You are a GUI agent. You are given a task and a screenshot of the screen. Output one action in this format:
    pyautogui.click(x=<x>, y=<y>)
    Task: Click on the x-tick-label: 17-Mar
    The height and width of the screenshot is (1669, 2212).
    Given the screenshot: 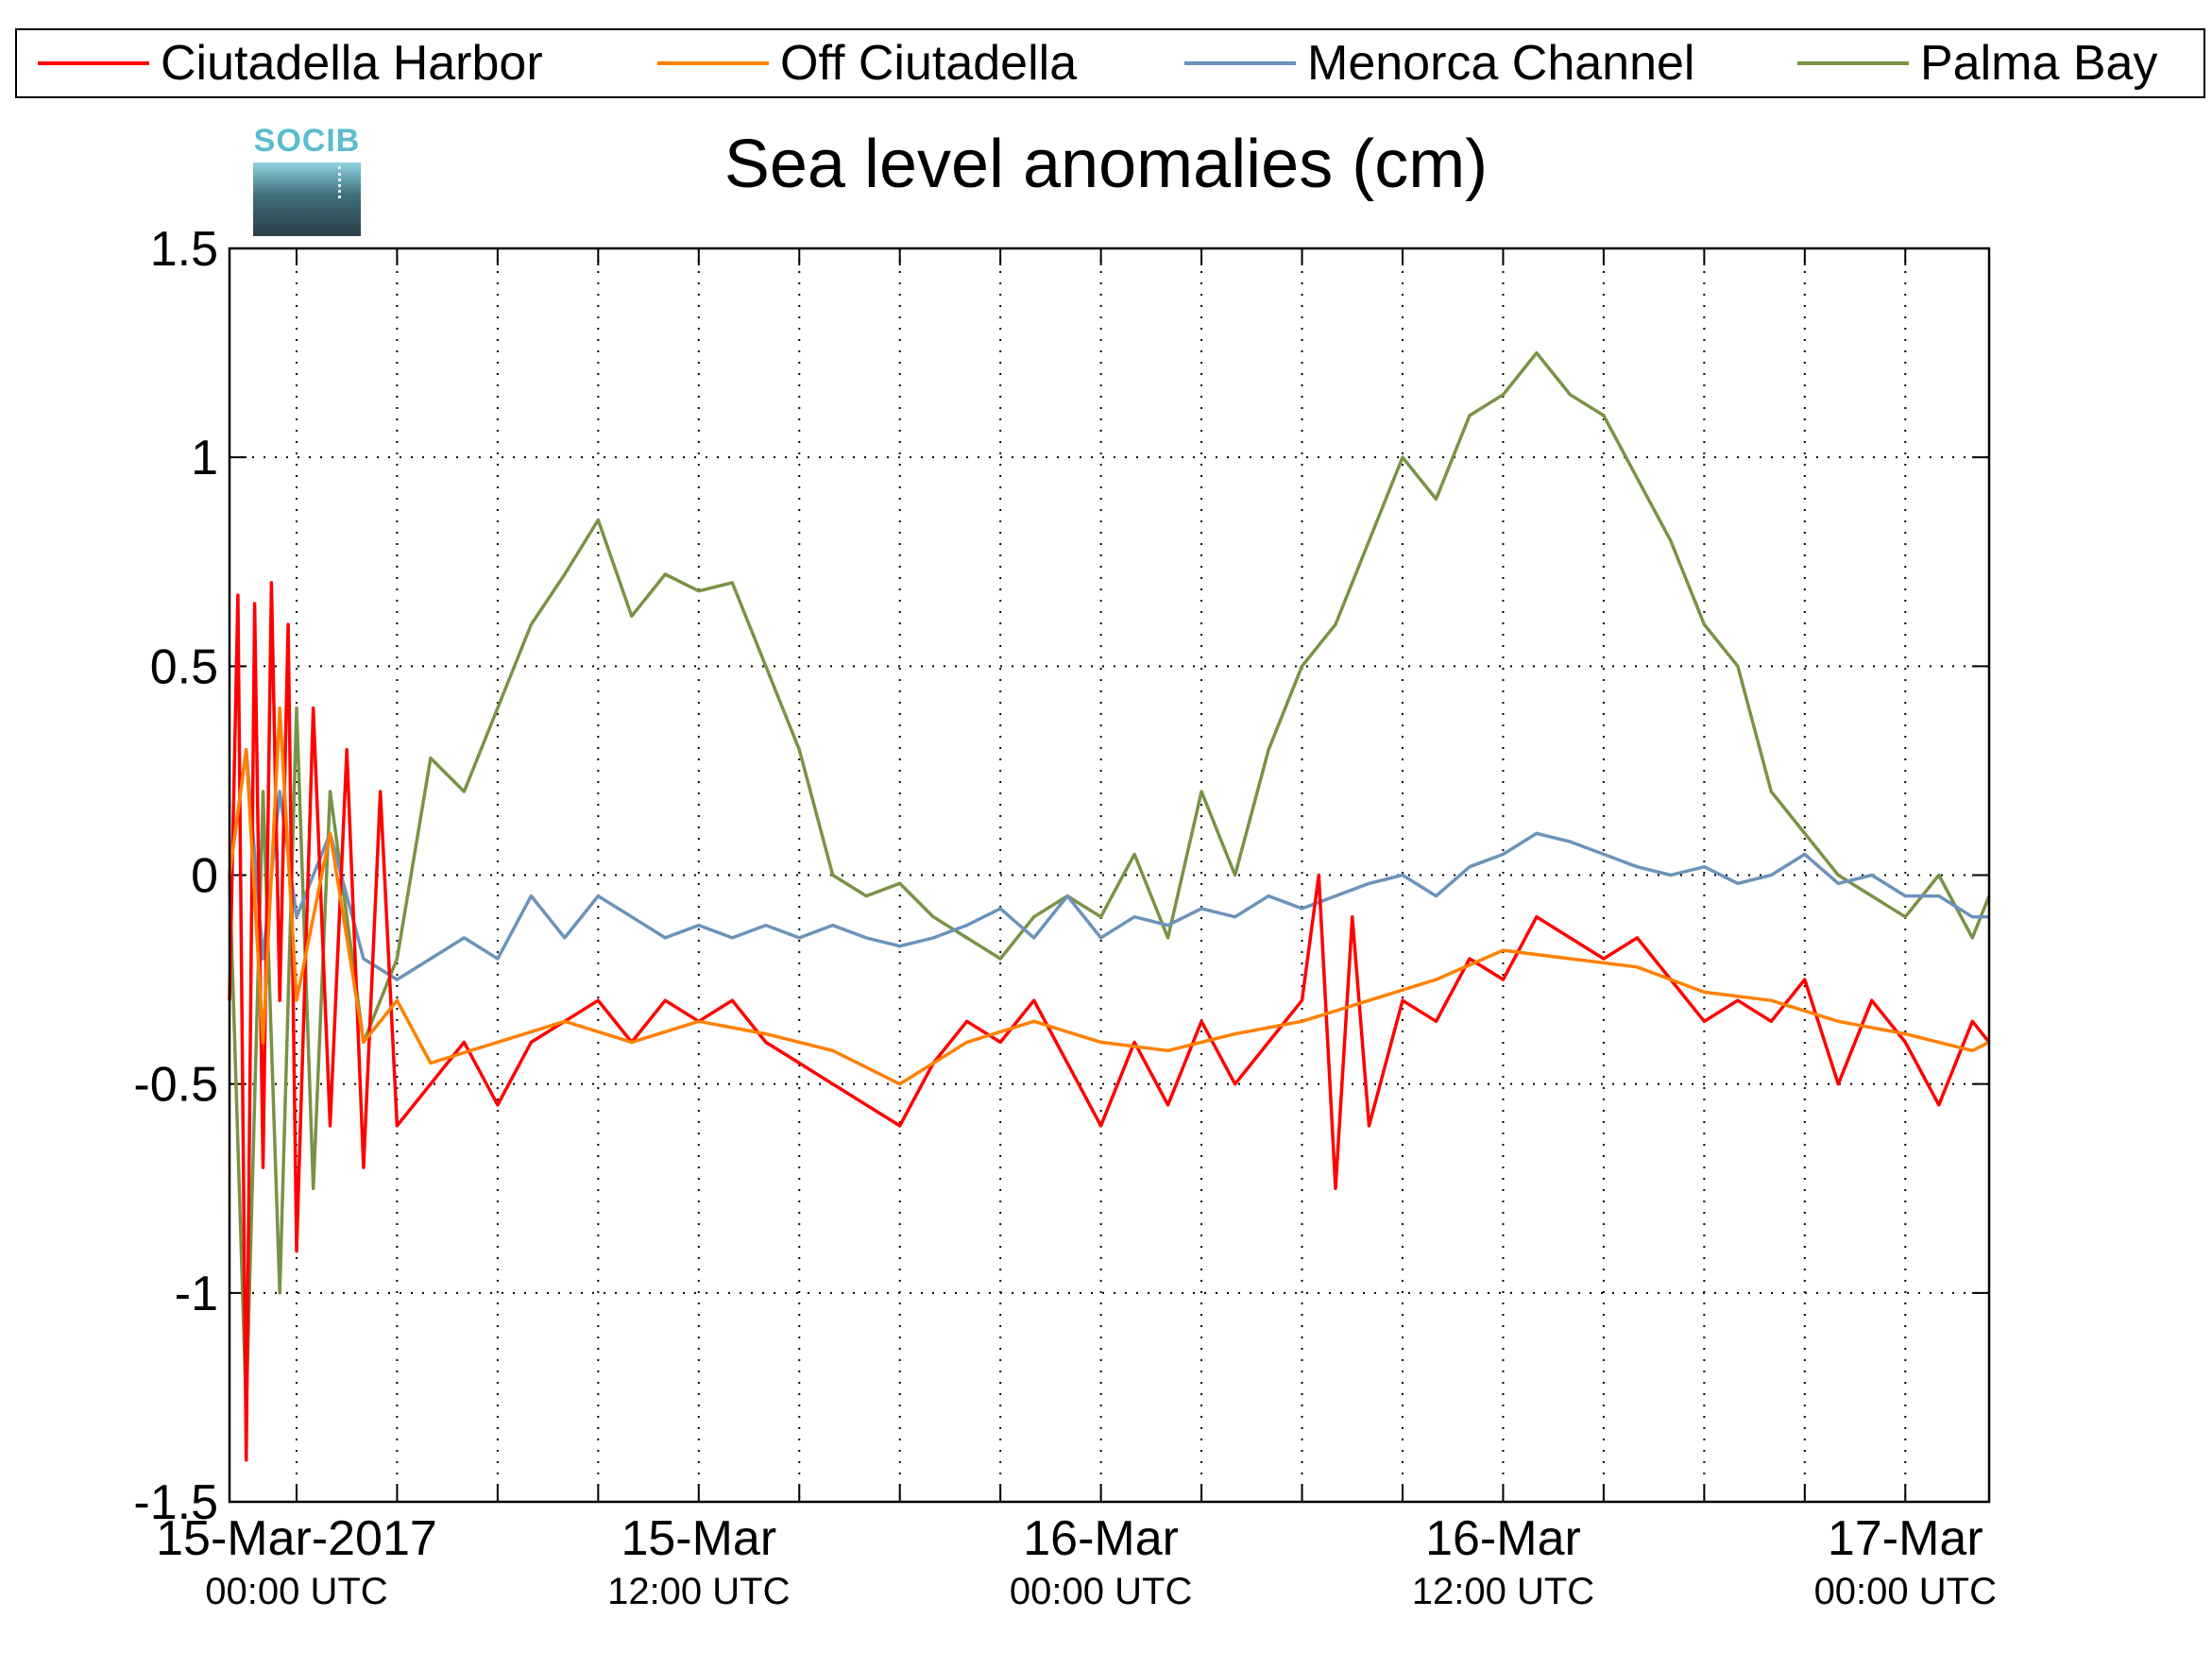 What is the action you would take?
    pyautogui.click(x=1905, y=1538)
    